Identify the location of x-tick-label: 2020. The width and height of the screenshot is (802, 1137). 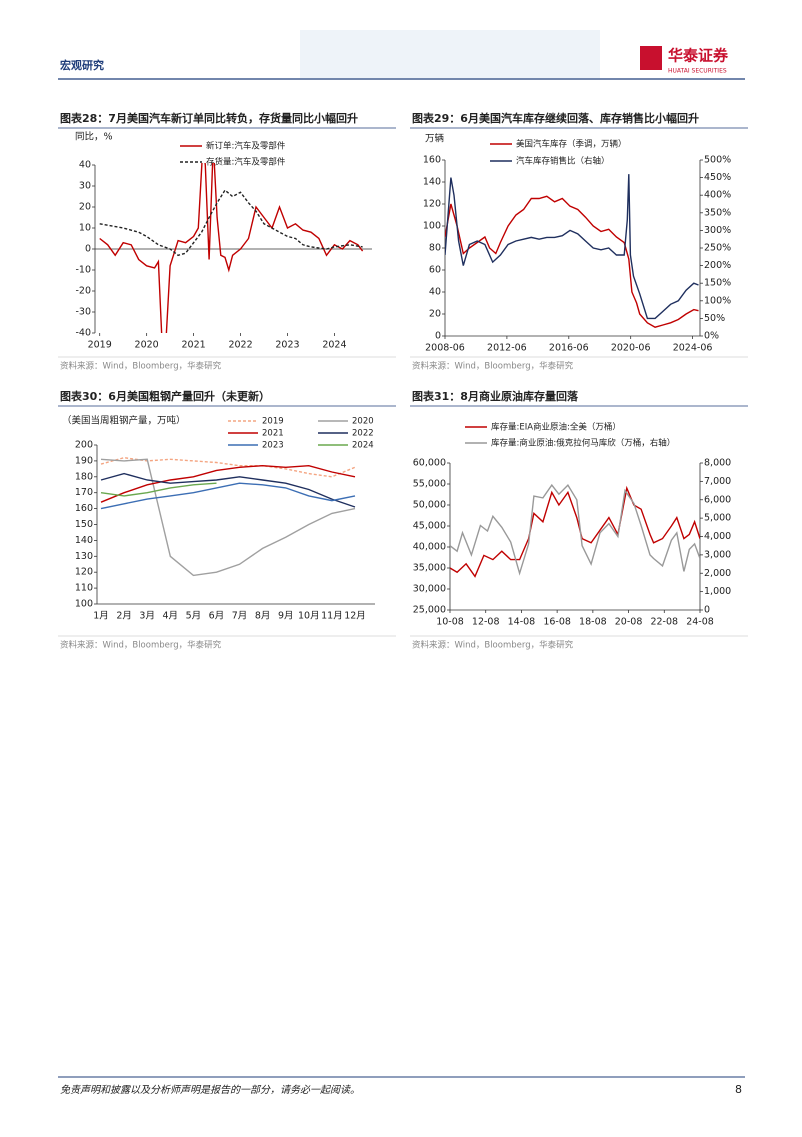
(147, 345).